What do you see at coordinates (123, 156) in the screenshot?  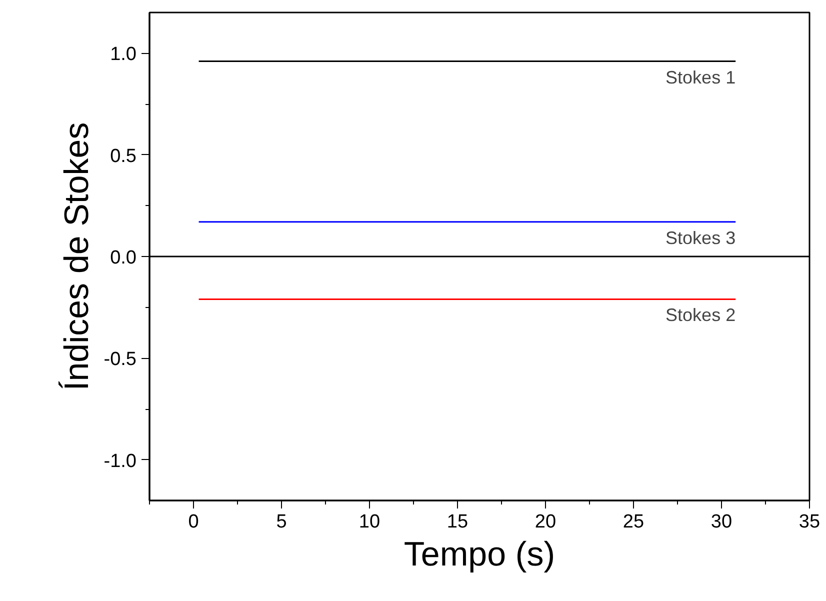 I see `y-tick-label: 0.5` at bounding box center [123, 156].